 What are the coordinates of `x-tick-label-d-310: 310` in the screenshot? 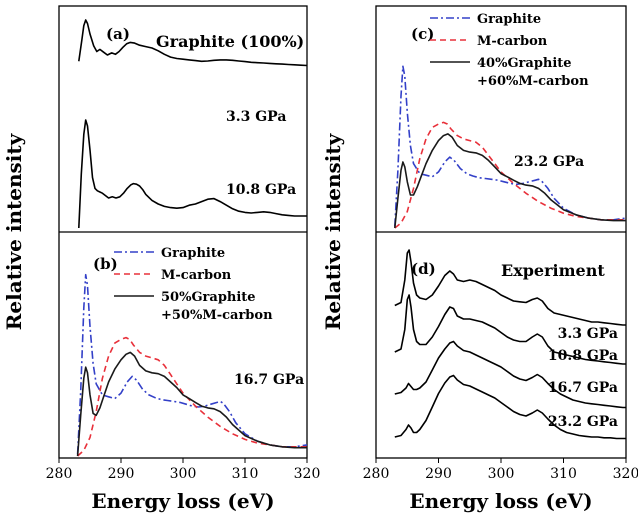 It's located at (563, 474).